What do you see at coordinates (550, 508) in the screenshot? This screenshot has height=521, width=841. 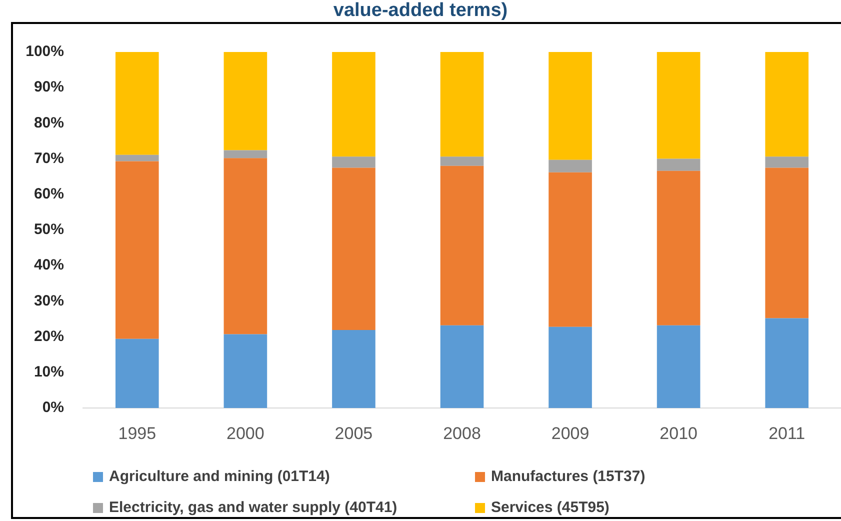 I see `legend-label: Services (45T95)` at bounding box center [550, 508].